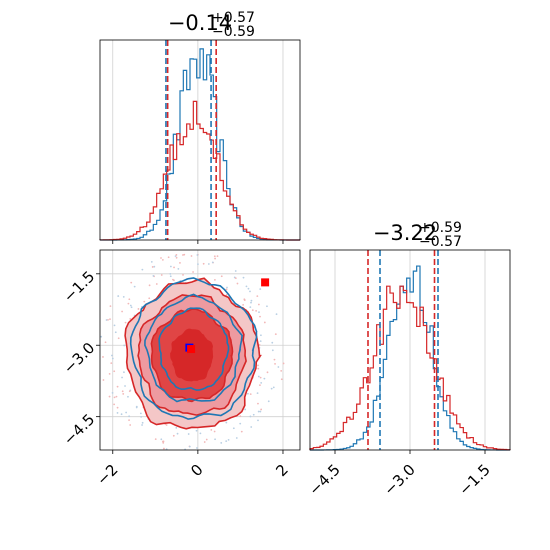  I want to click on histogram-step-line, so click(410, 368).